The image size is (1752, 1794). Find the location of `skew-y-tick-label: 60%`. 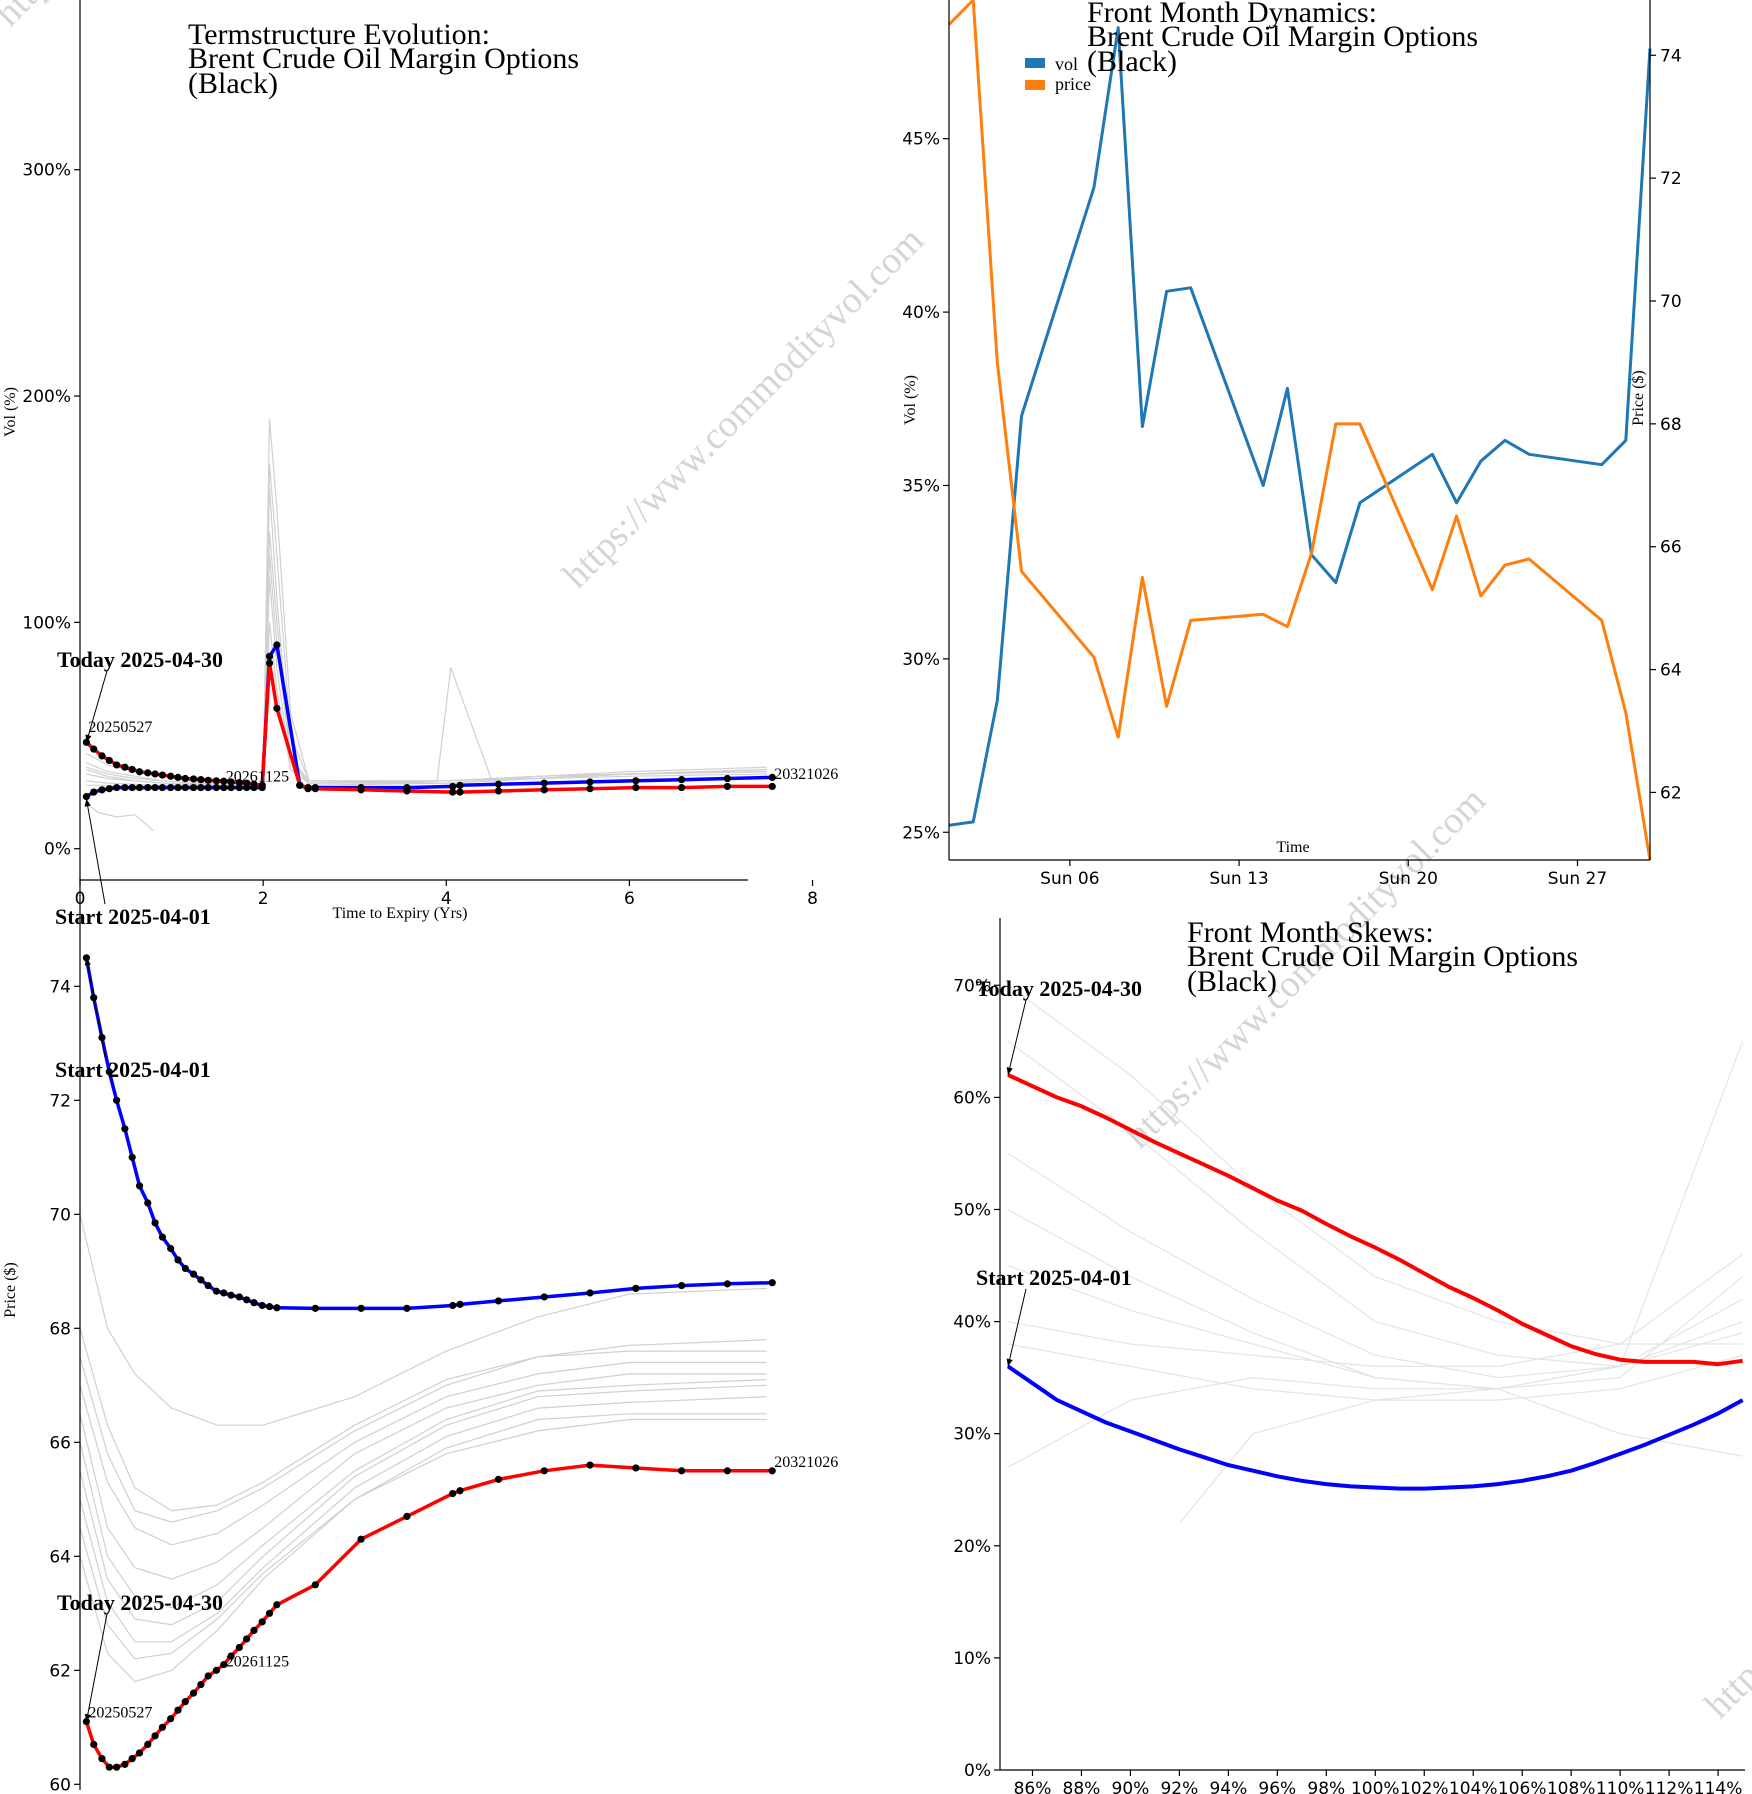

skew-y-tick-label: 60% is located at coordinates (972, 1098).